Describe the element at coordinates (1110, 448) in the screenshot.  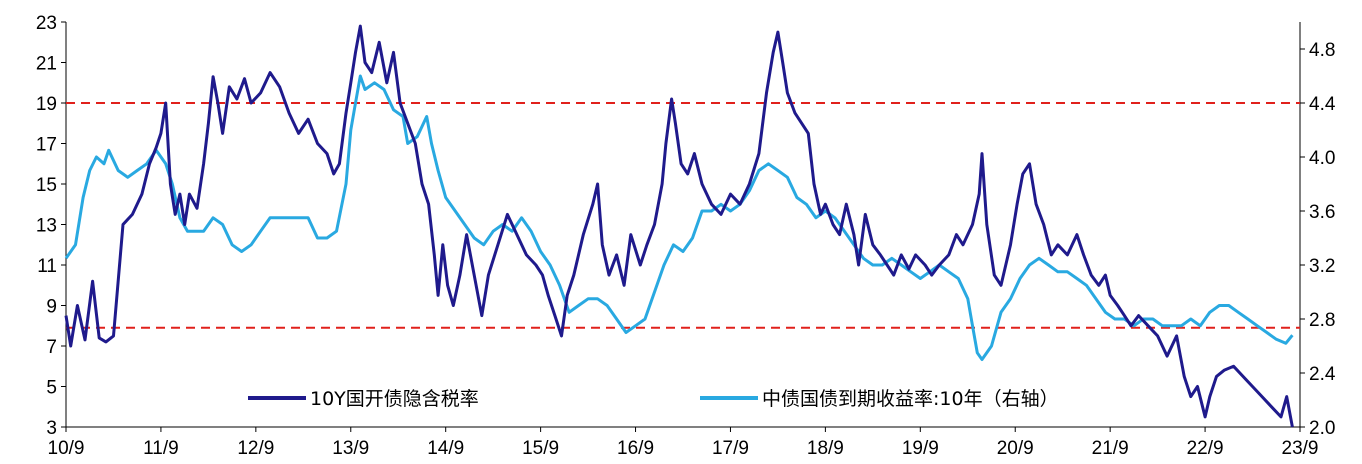
I see `x-tick-label: 21/9` at that location.